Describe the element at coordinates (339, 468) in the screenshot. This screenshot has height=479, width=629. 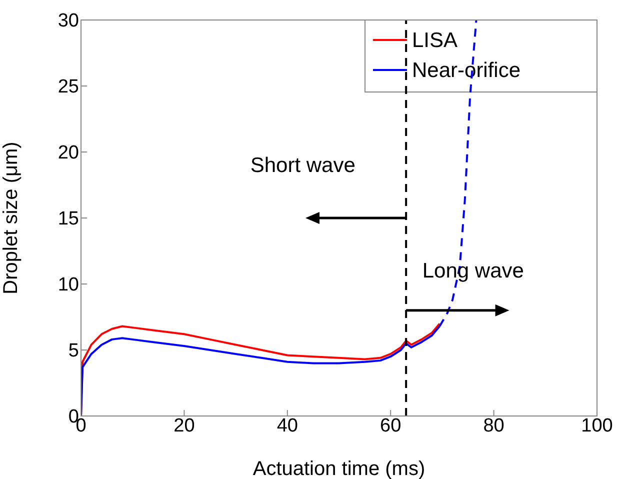
I see `x-axis-title: Actuation time (ms)` at that location.